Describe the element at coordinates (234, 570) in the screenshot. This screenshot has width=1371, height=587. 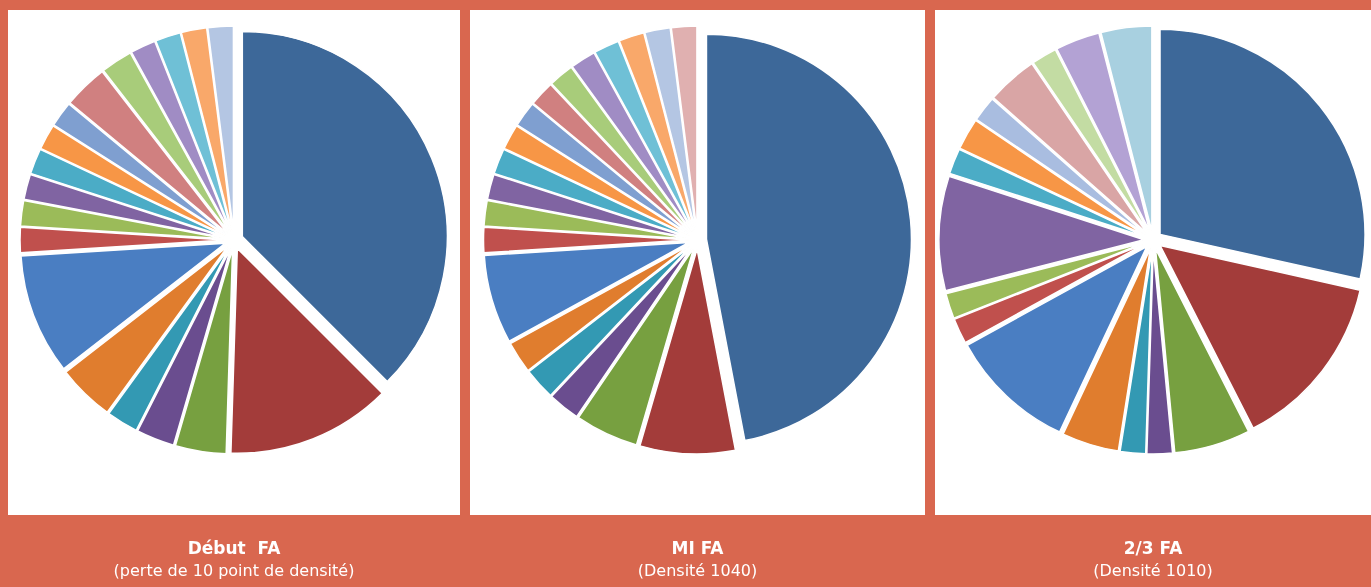
I see `text: (perte de 10 point de densité)` at that location.